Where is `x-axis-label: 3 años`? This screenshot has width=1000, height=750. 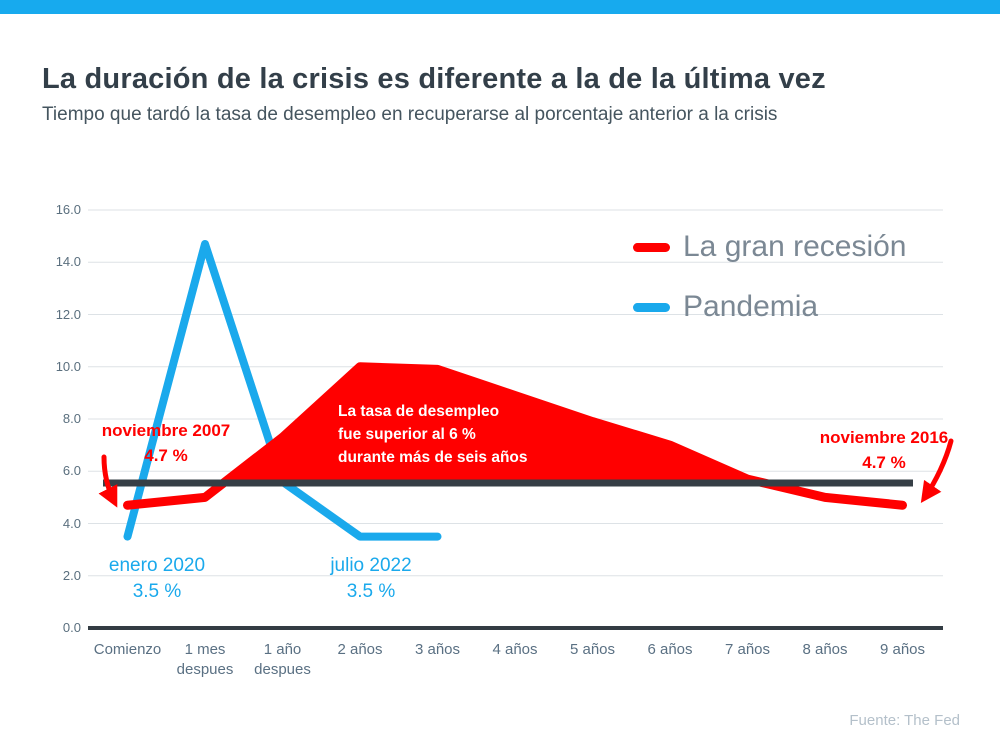 x-axis-label: 3 años is located at coordinates (437, 649).